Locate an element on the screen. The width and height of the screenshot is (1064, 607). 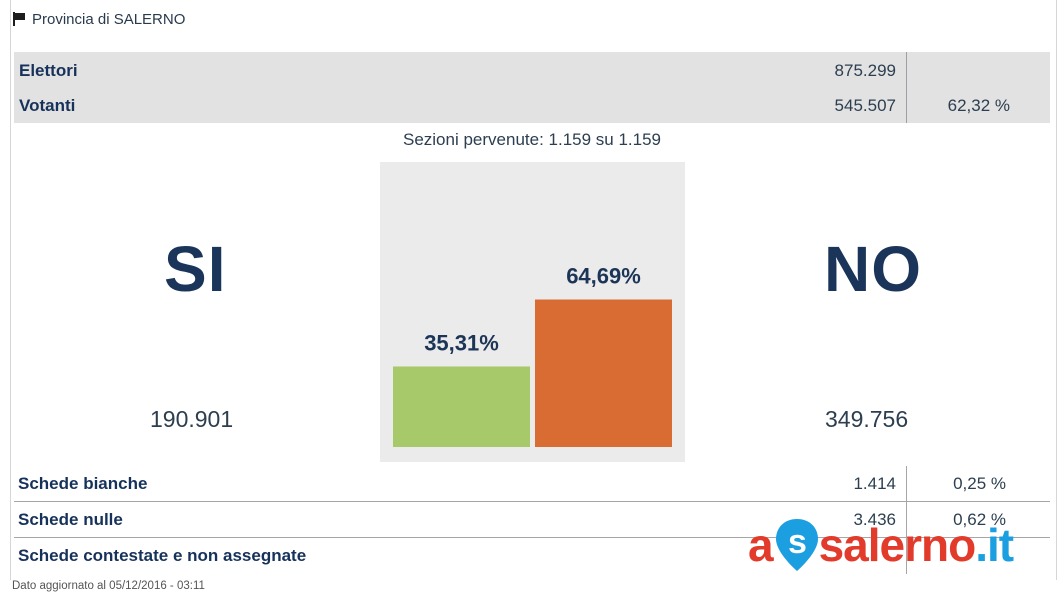
page-header: Provincia di SALERNO is located at coordinates (98, 19).